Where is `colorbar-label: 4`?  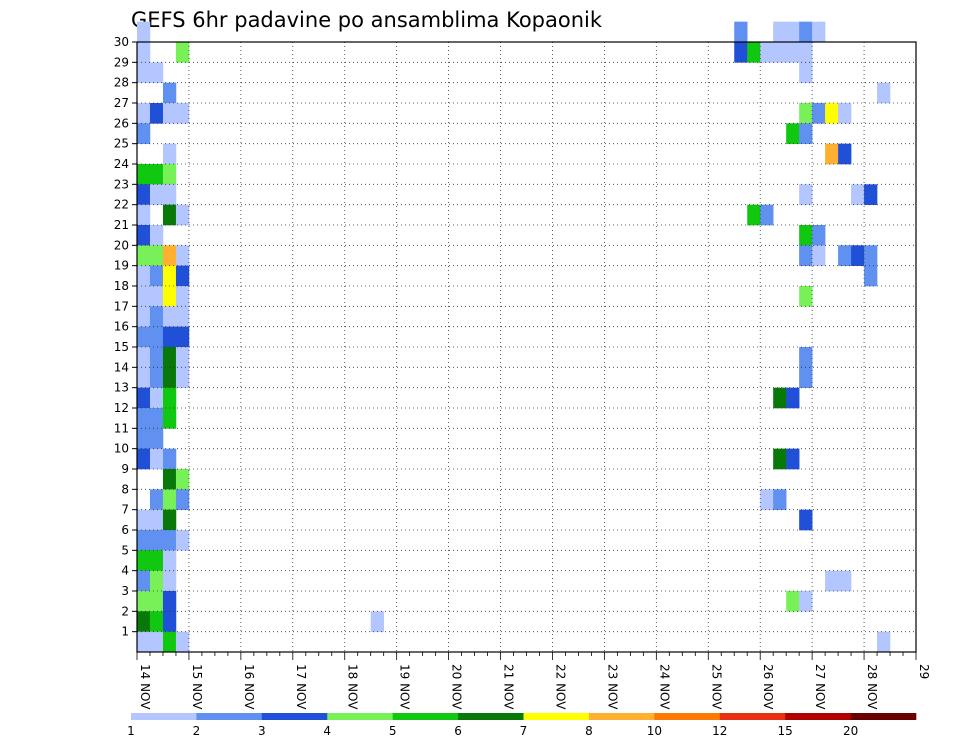
colorbar-label: 4 is located at coordinates (327, 731).